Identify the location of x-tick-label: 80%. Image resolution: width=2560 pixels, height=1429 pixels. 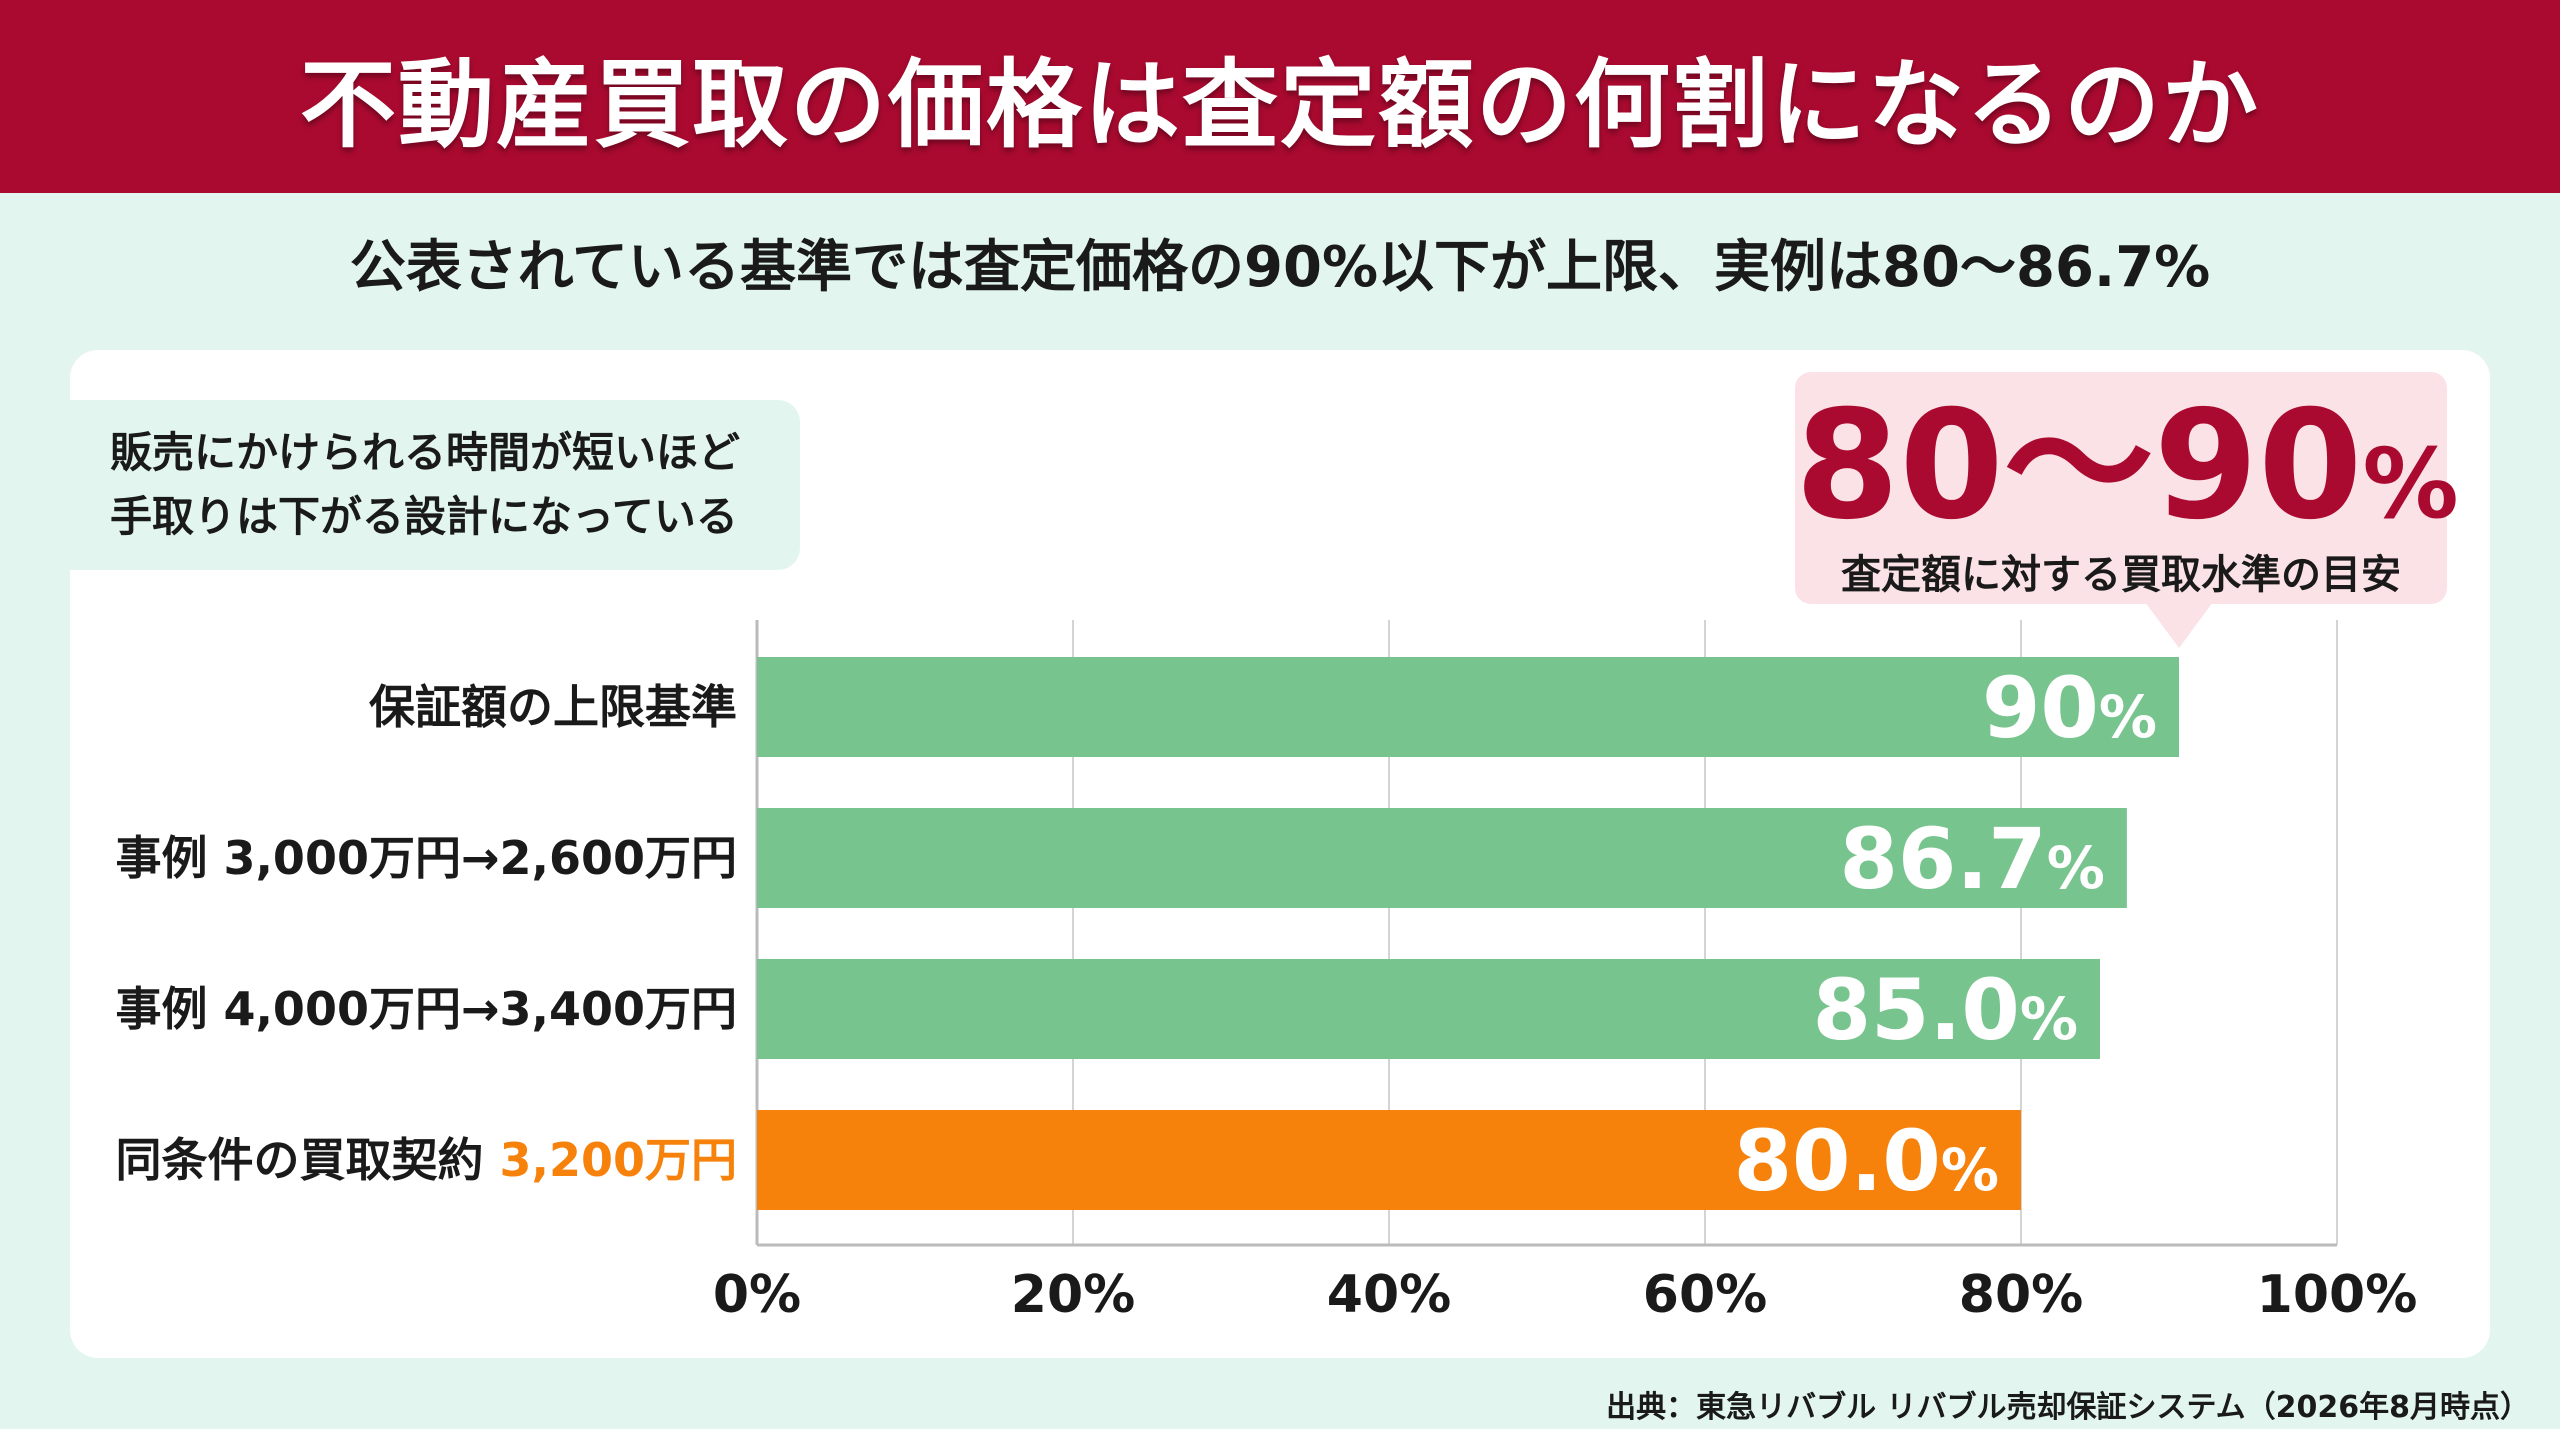
(2021, 1295).